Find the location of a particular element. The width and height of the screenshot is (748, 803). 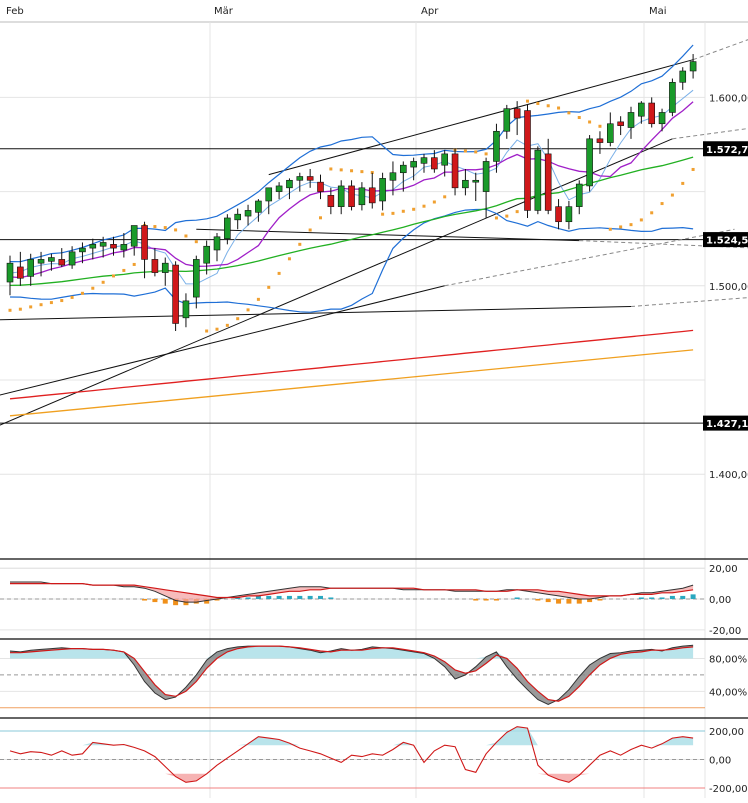

macd-tick-0: 0,00 is located at coordinates (720, 600).